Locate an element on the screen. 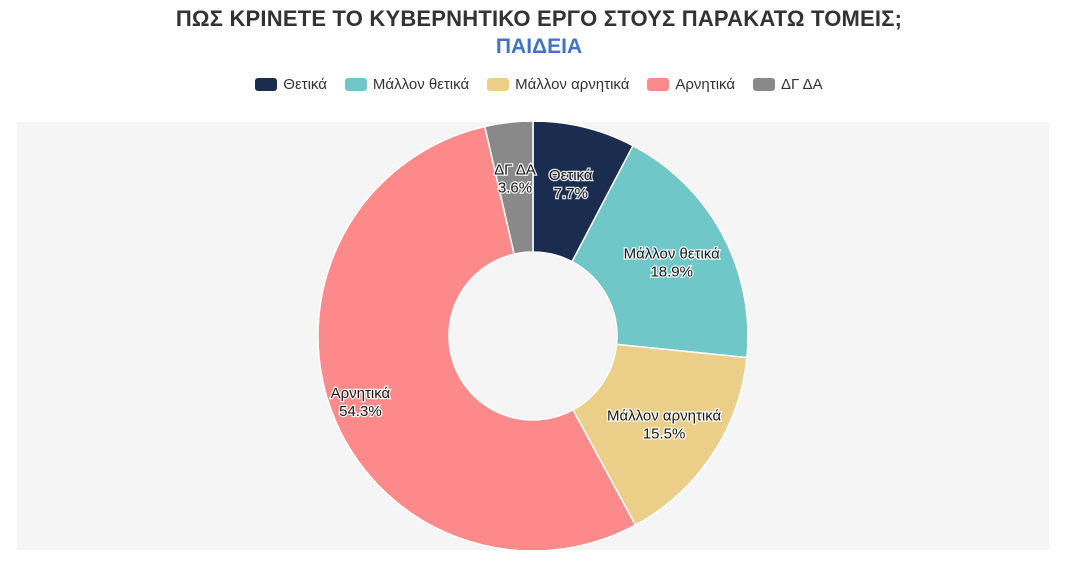 Image resolution: width=1078 pixels, height=567 pixels. slice-value-dg-da: 3.6% is located at coordinates (515, 188).